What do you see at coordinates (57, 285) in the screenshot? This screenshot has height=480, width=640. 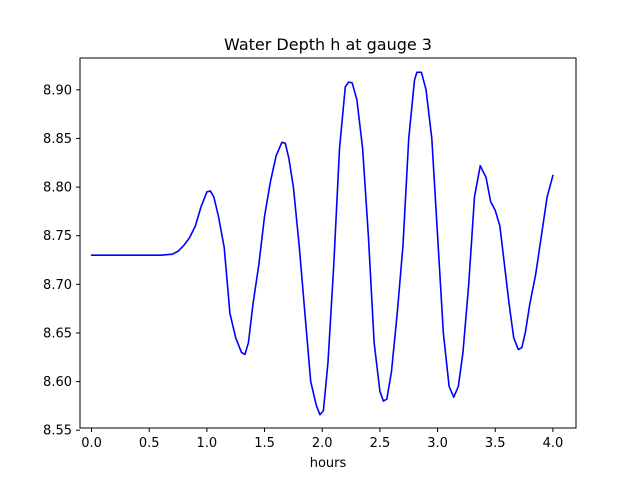 I see `y-tick-label: 8.70` at bounding box center [57, 285].